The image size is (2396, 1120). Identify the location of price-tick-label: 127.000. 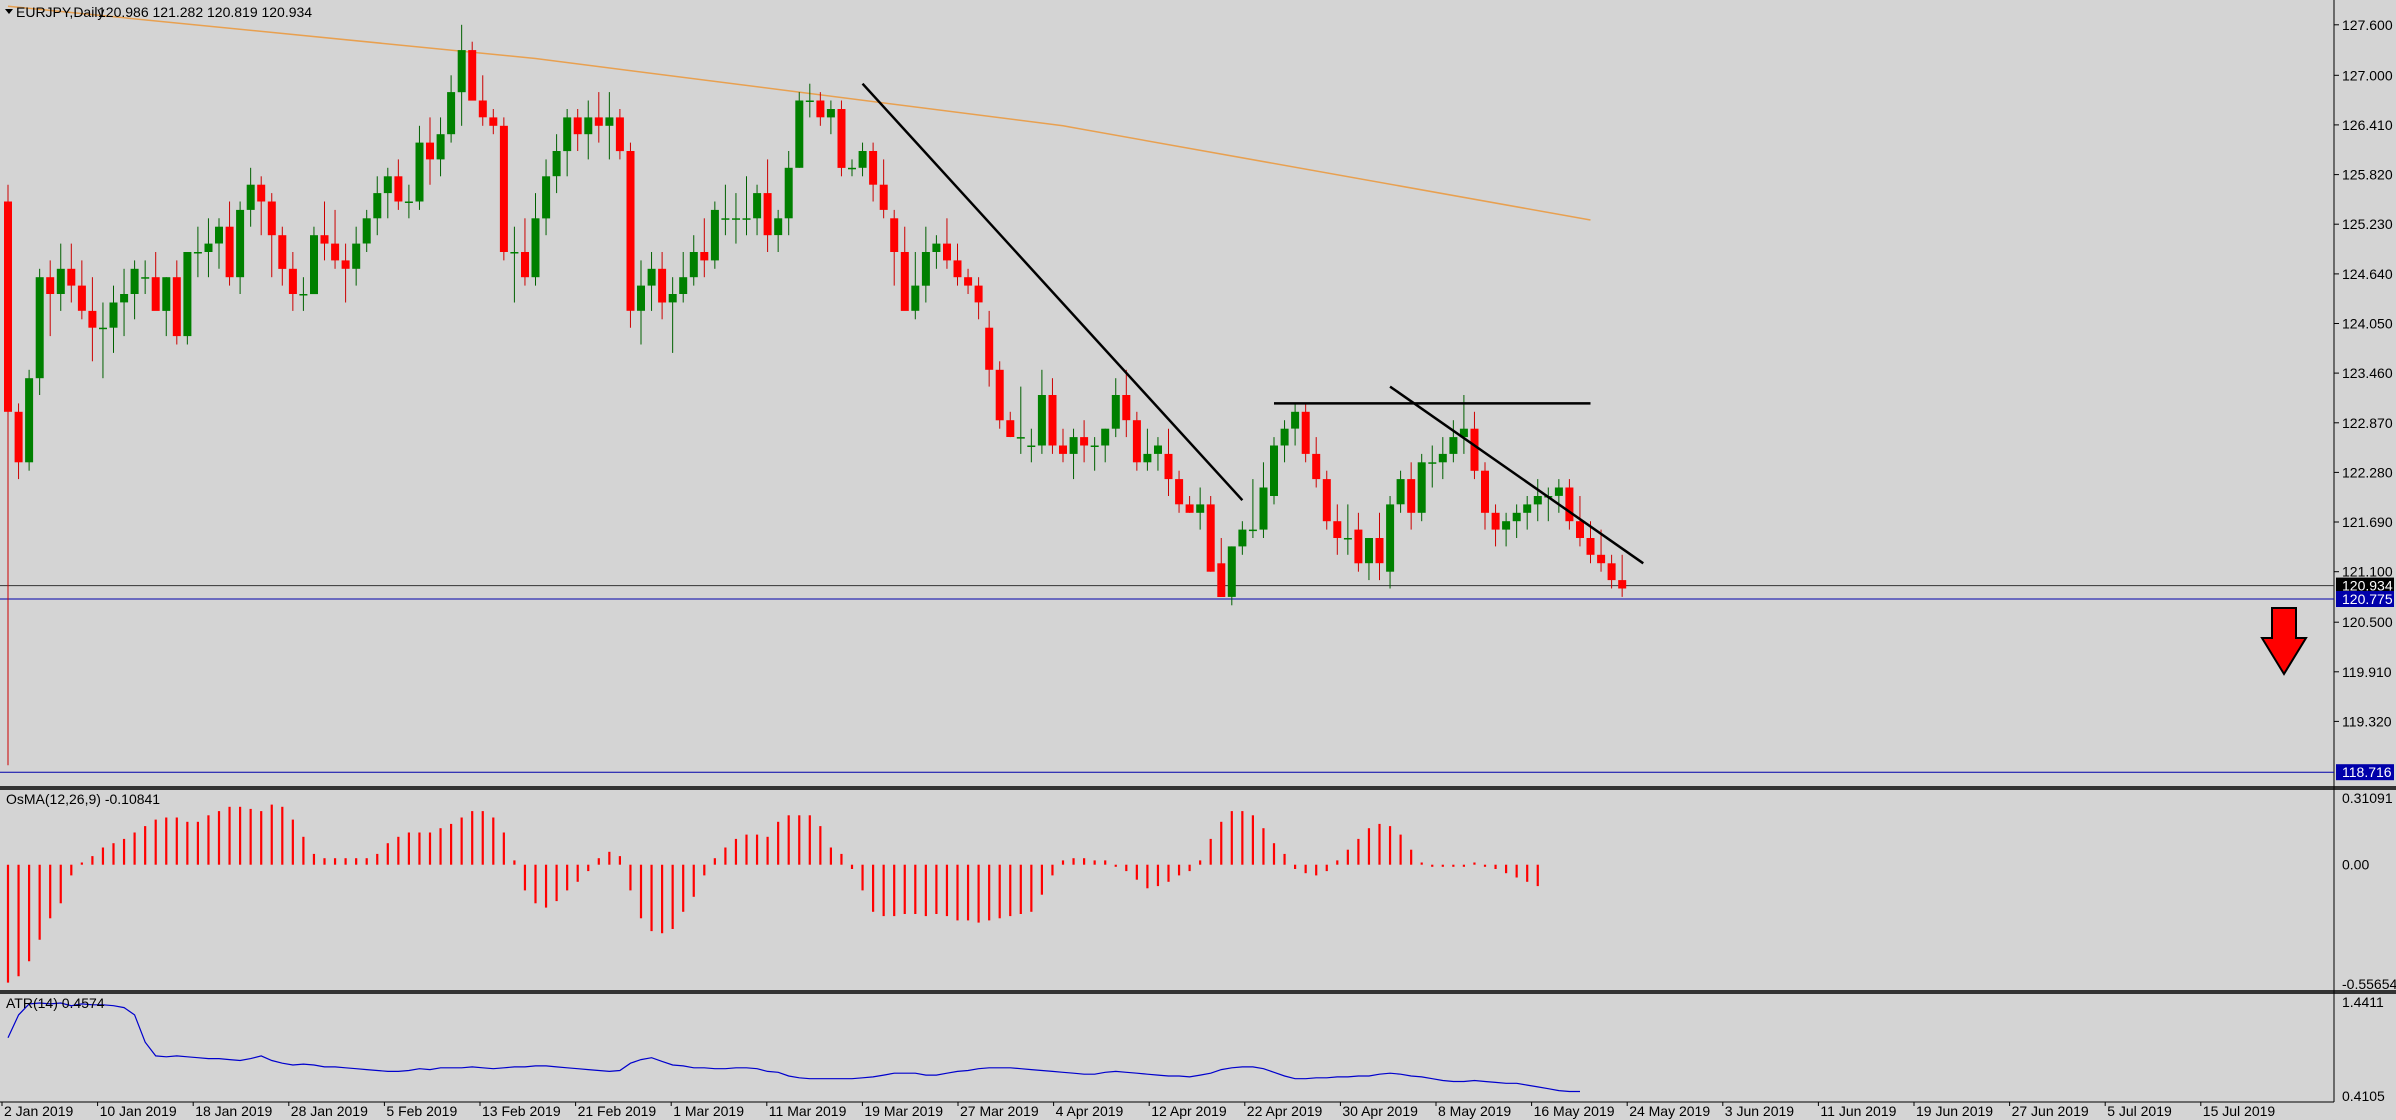
(2367, 75).